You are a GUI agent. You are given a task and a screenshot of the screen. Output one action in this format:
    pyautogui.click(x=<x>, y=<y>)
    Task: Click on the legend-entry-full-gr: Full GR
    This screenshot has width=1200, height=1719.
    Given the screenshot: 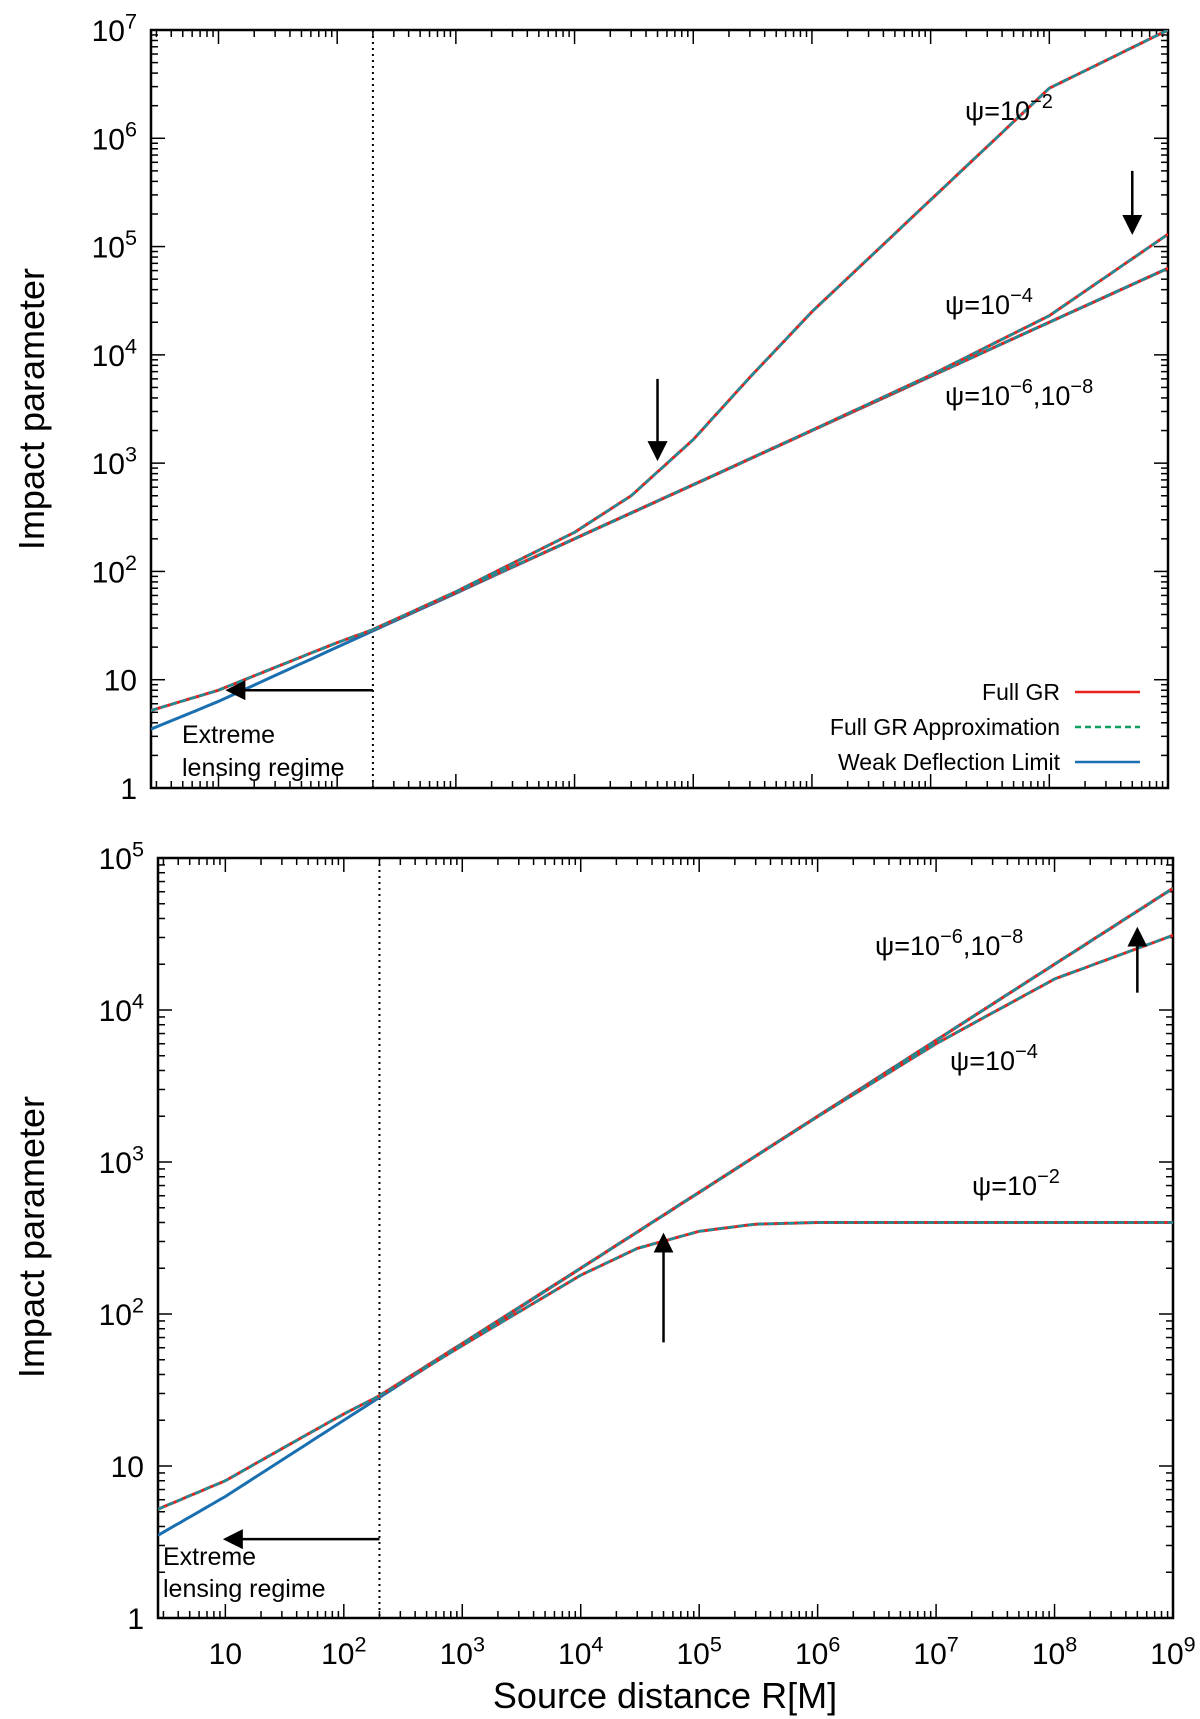 What is the action you would take?
    pyautogui.click(x=1021, y=692)
    